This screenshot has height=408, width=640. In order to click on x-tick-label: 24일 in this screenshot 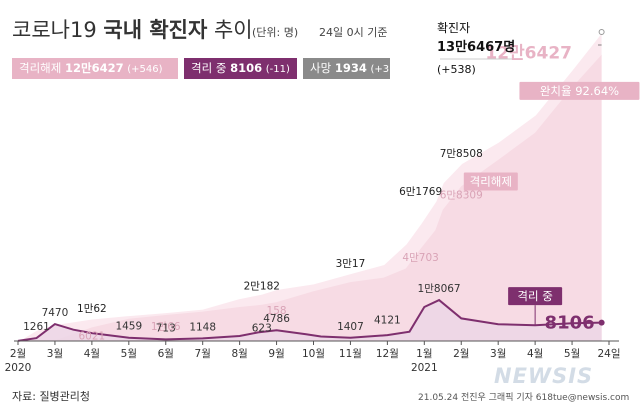, I will do `click(608, 353)`.